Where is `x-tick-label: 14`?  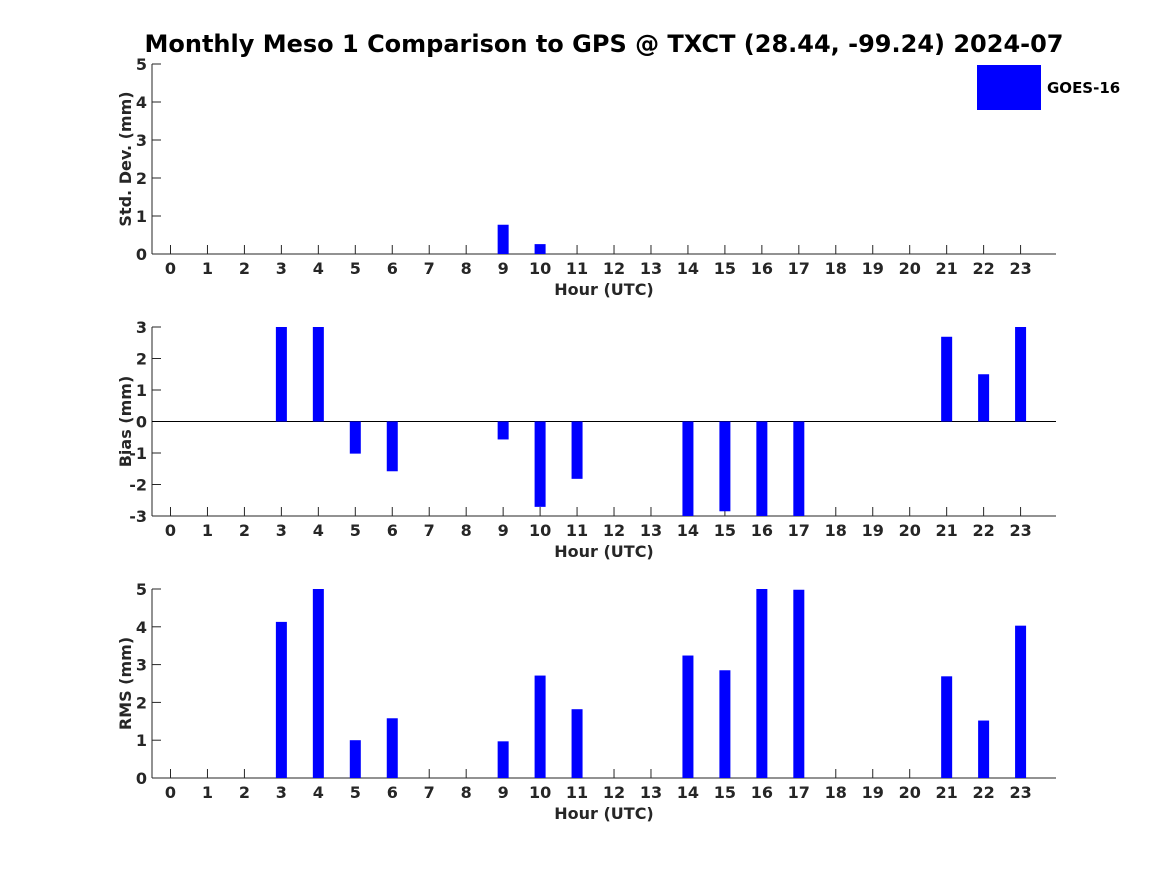 x-tick-label: 14 is located at coordinates (688, 792).